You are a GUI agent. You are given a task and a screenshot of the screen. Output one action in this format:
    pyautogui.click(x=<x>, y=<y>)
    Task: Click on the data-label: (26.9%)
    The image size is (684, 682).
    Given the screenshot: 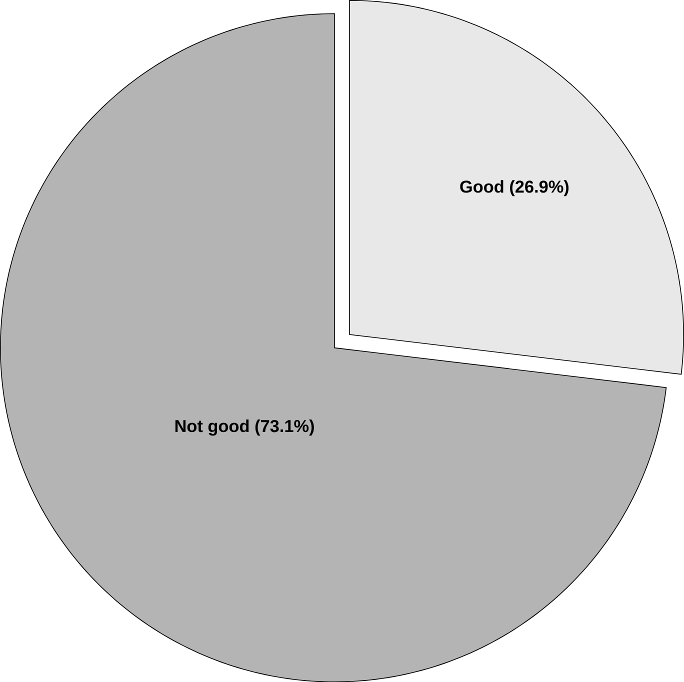 What is the action you would take?
    pyautogui.click(x=539, y=188)
    